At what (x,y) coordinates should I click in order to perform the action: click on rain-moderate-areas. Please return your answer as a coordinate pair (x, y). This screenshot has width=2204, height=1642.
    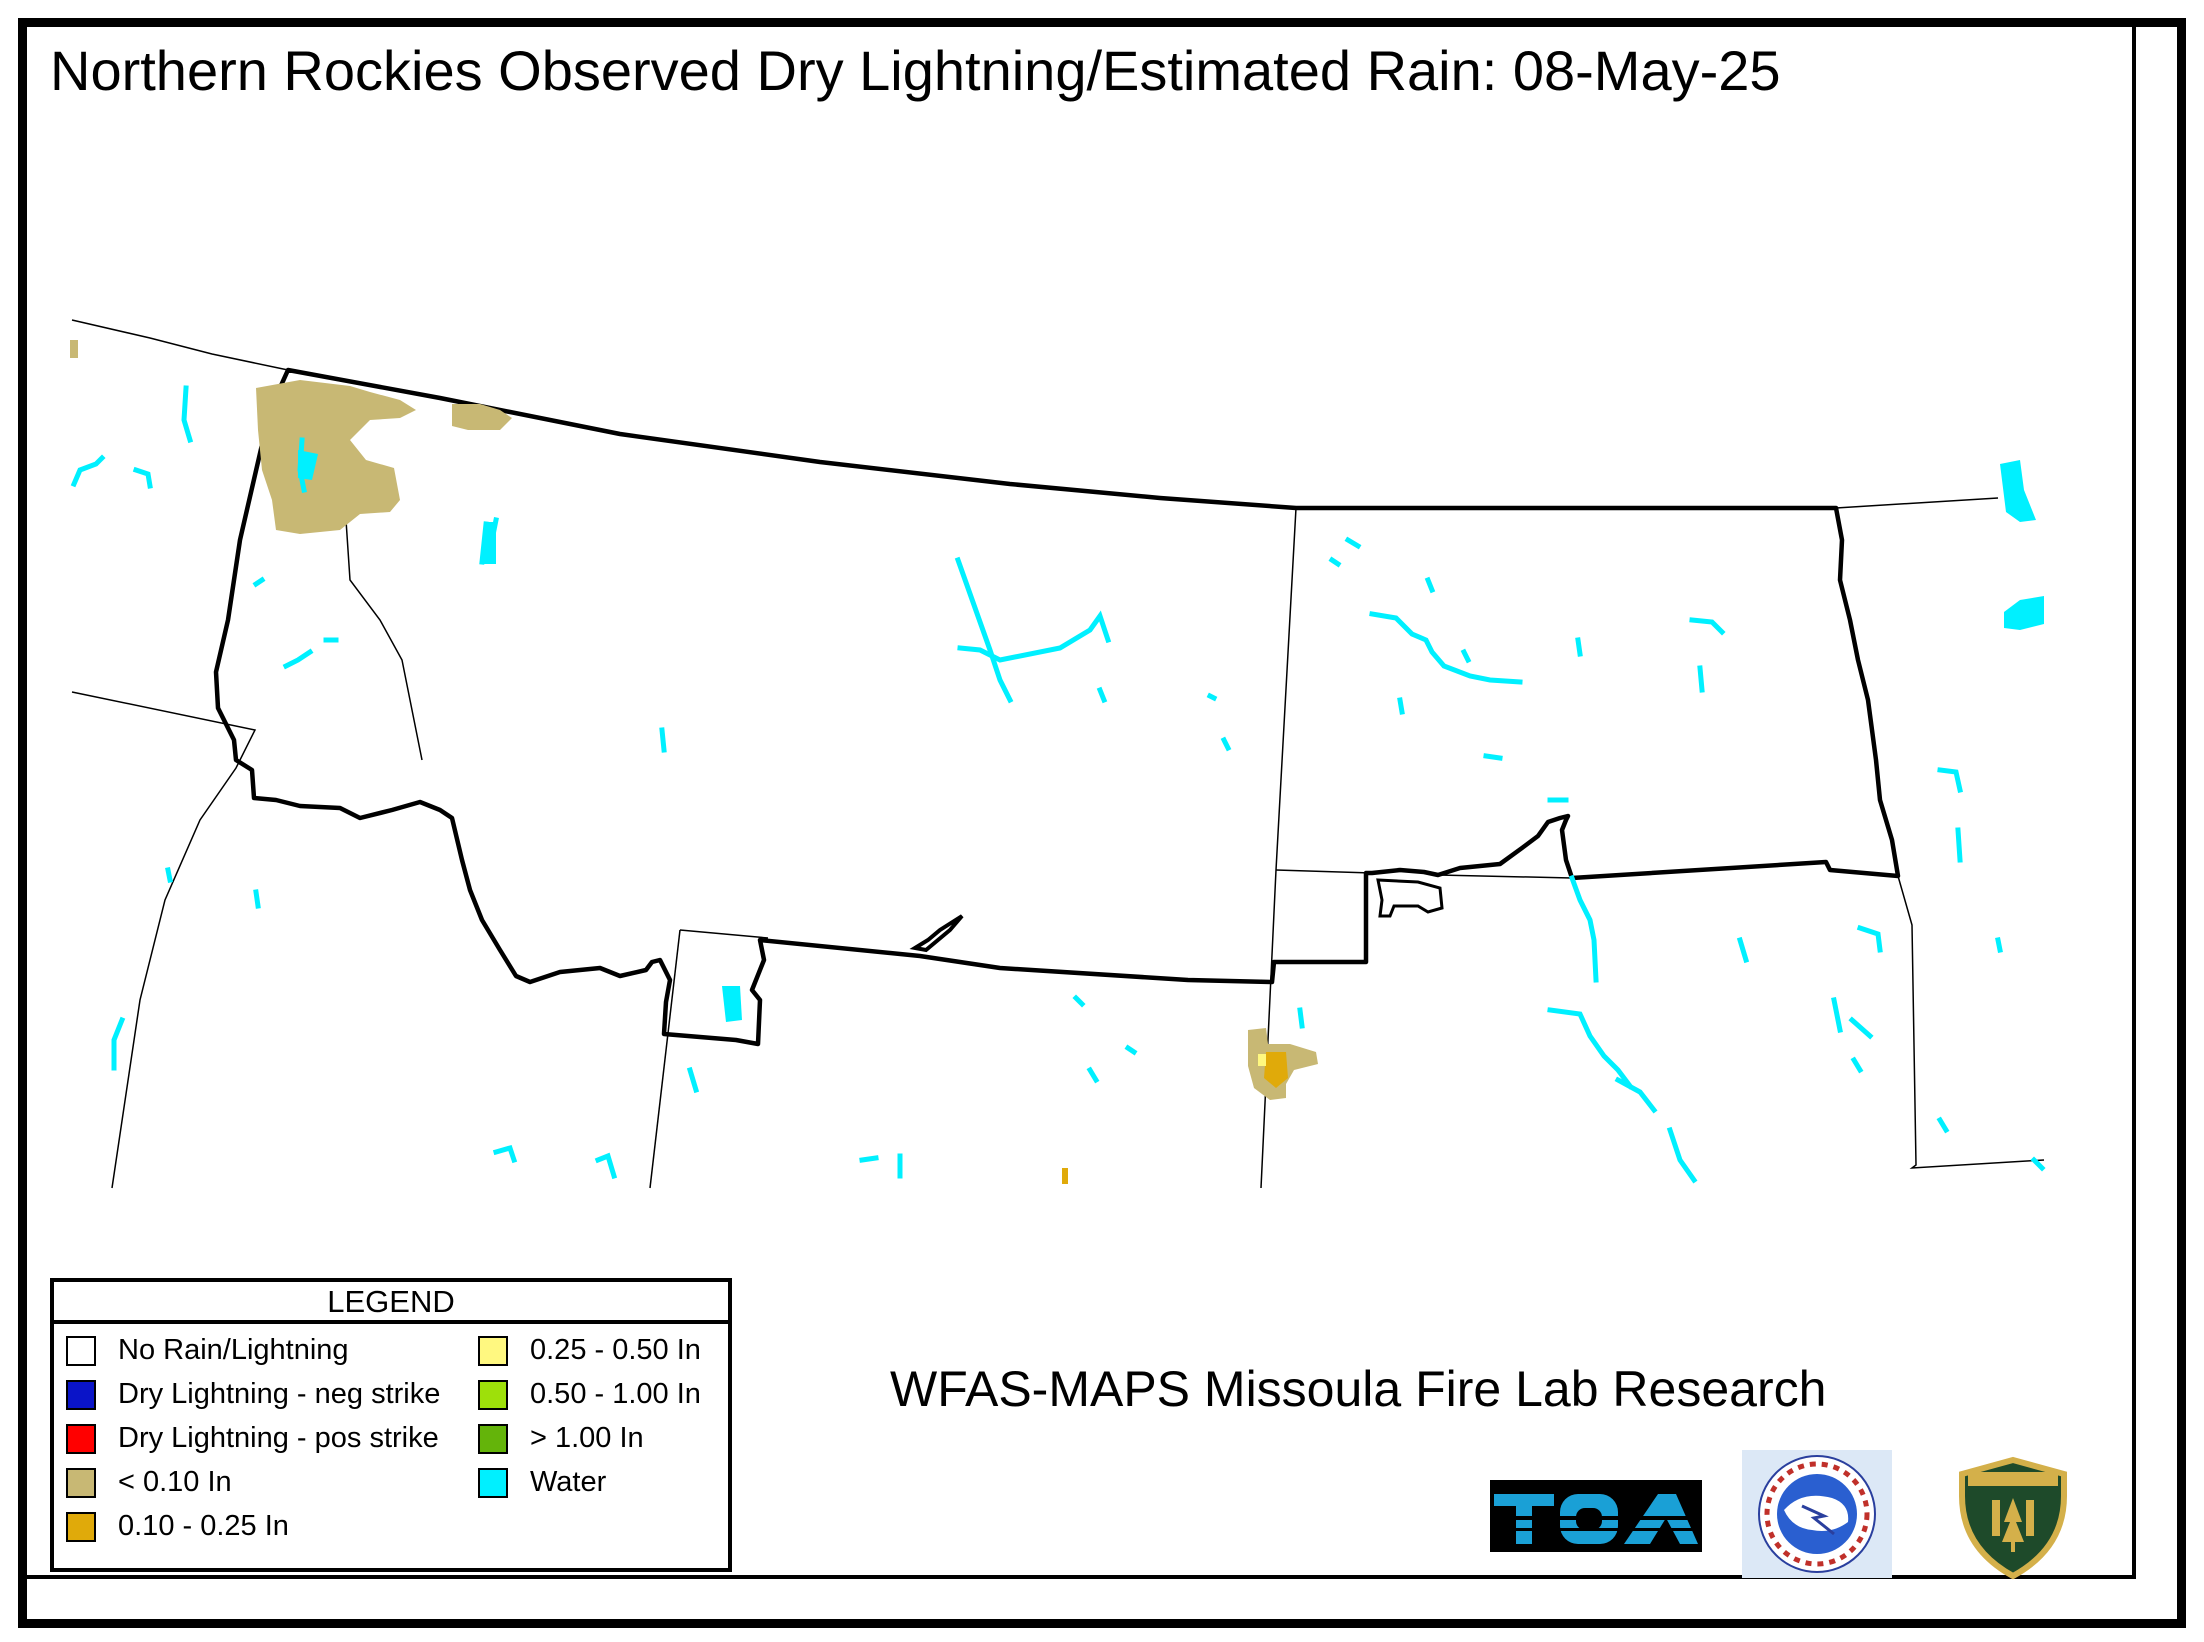
    Looking at the image, I should click on (1175, 1118).